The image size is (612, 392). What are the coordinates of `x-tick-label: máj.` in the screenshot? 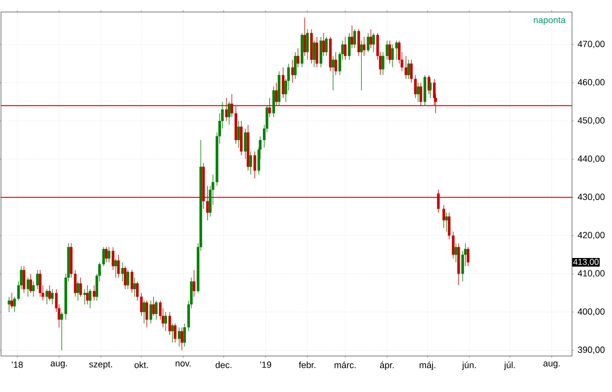 It's located at (428, 366).